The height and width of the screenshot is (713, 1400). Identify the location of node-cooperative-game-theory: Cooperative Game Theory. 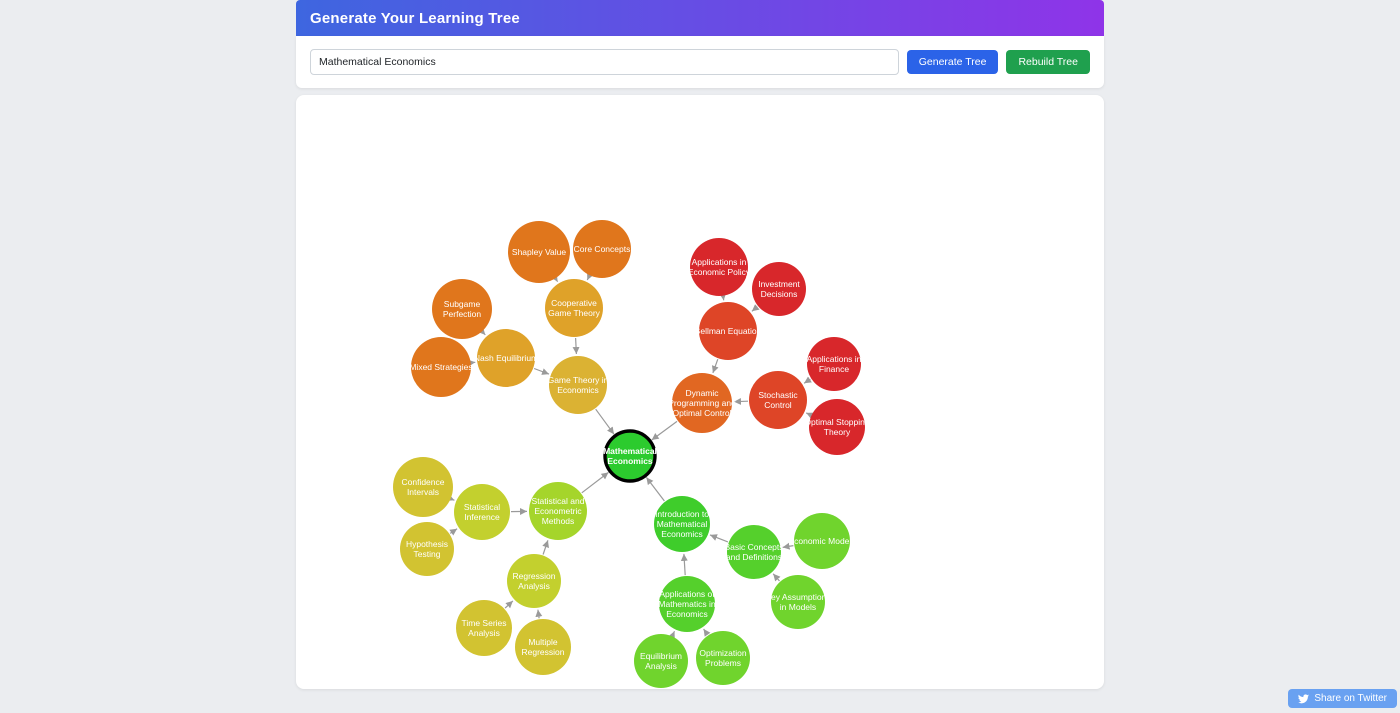
(574, 308).